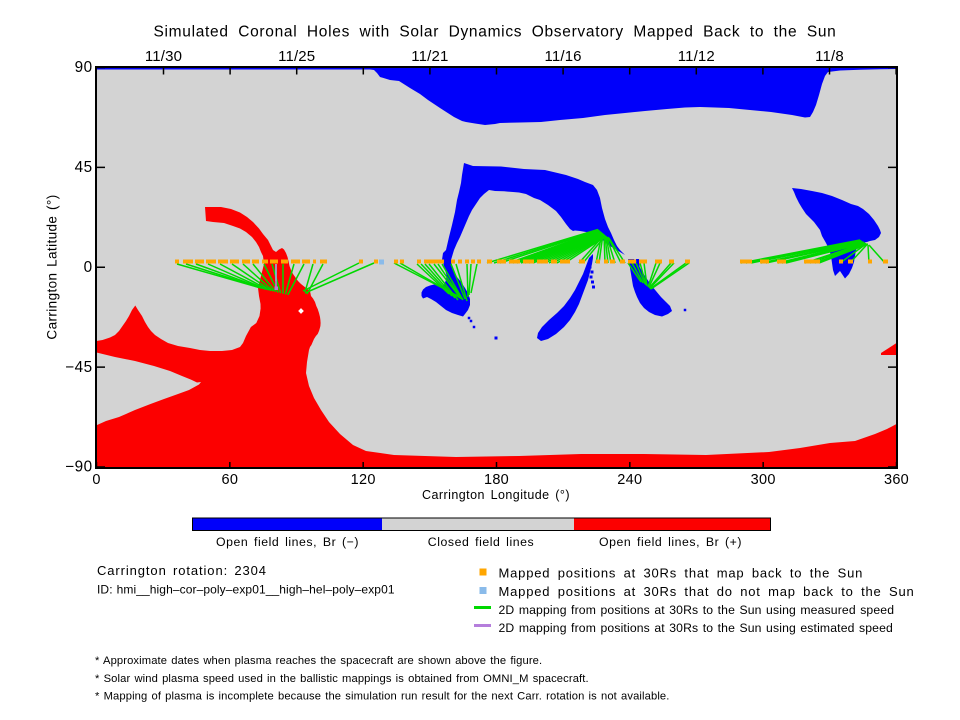  I want to click on svg-text: Carrington rotation: 2304, so click(182, 570).